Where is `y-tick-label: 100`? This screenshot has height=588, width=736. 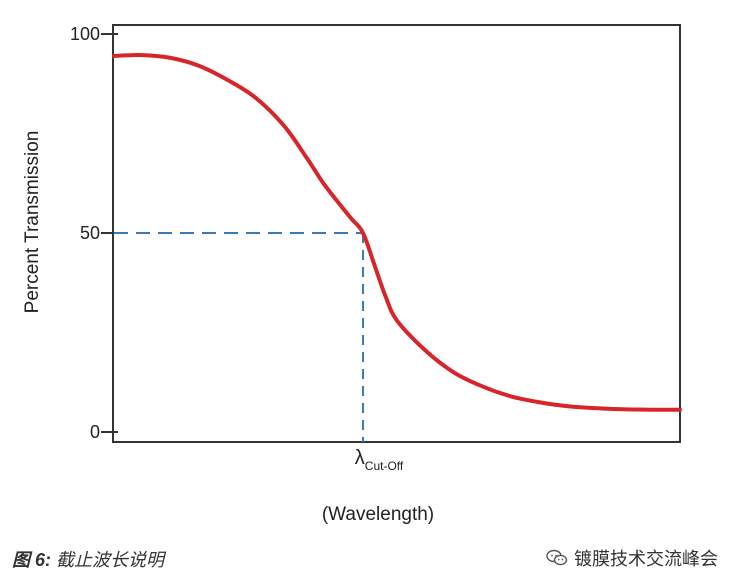
y-tick-label: 100 is located at coordinates (85, 34).